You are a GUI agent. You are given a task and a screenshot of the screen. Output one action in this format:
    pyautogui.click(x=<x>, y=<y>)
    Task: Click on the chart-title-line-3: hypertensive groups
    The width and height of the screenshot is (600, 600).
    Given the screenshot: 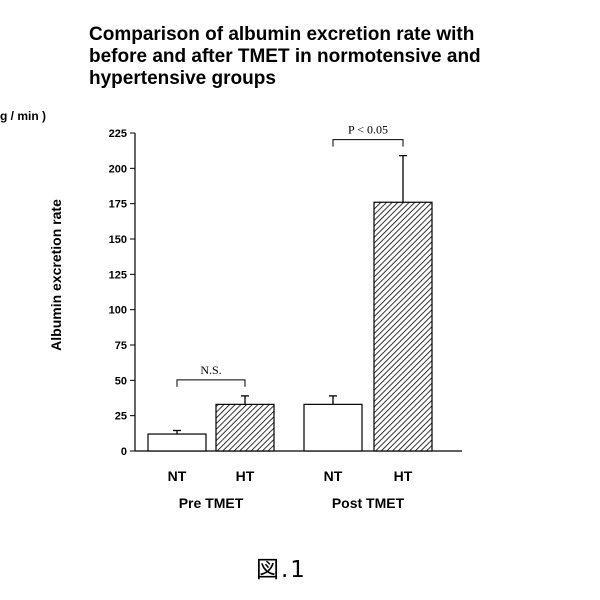 What is the action you would take?
    pyautogui.click(x=182, y=78)
    